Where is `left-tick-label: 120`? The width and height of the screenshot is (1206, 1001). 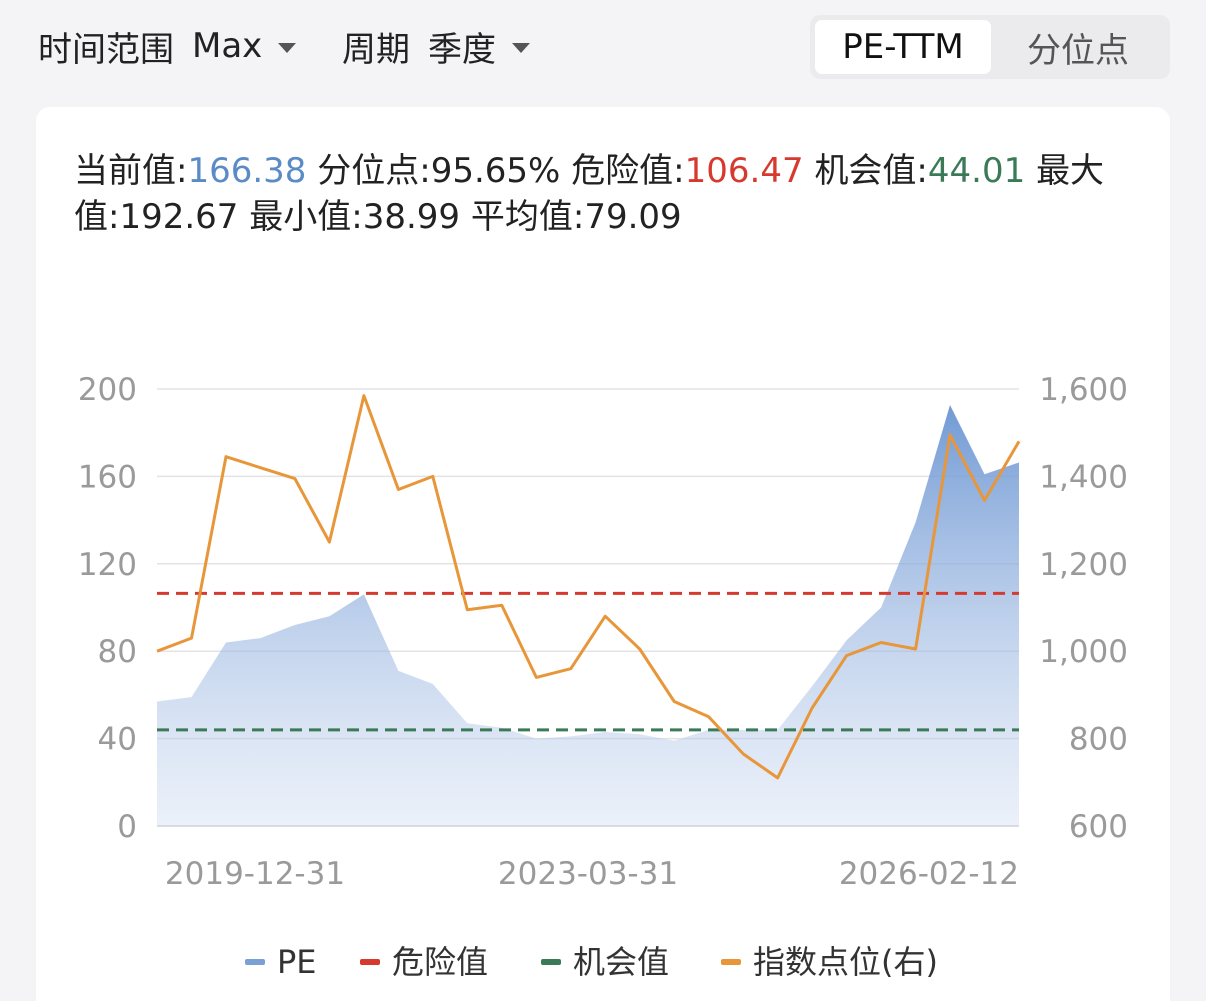 left-tick-label: 120 is located at coordinates (107, 565).